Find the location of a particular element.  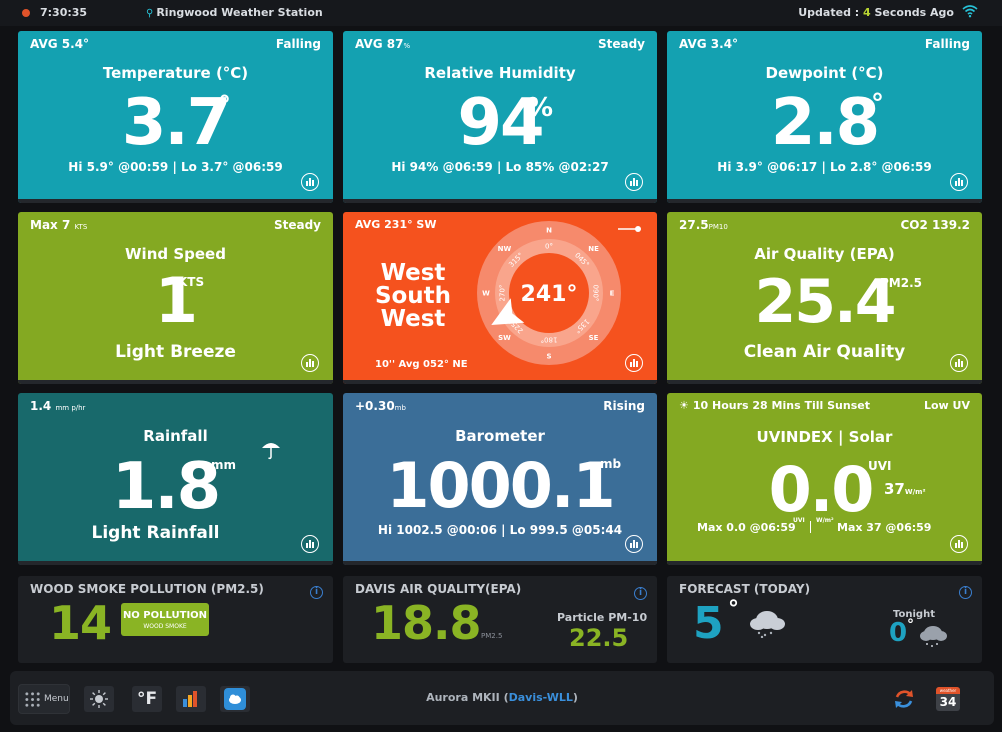

toggle-icon is located at coordinates (630, 229).